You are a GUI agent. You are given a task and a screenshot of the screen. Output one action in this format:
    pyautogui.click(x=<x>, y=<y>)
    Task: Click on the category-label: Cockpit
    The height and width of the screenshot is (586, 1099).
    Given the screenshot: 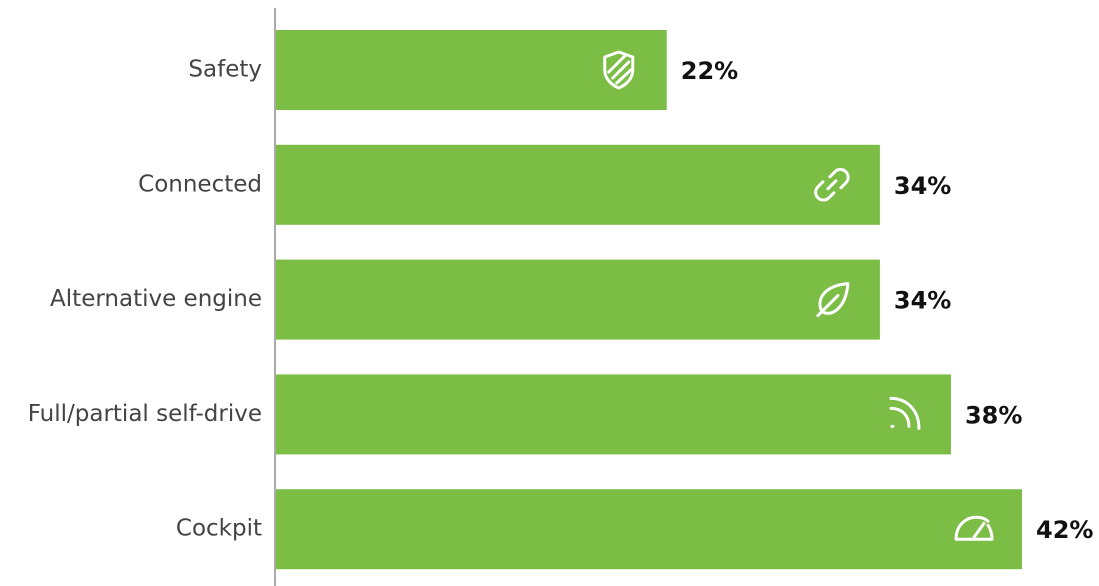 What is the action you would take?
    pyautogui.click(x=219, y=529)
    